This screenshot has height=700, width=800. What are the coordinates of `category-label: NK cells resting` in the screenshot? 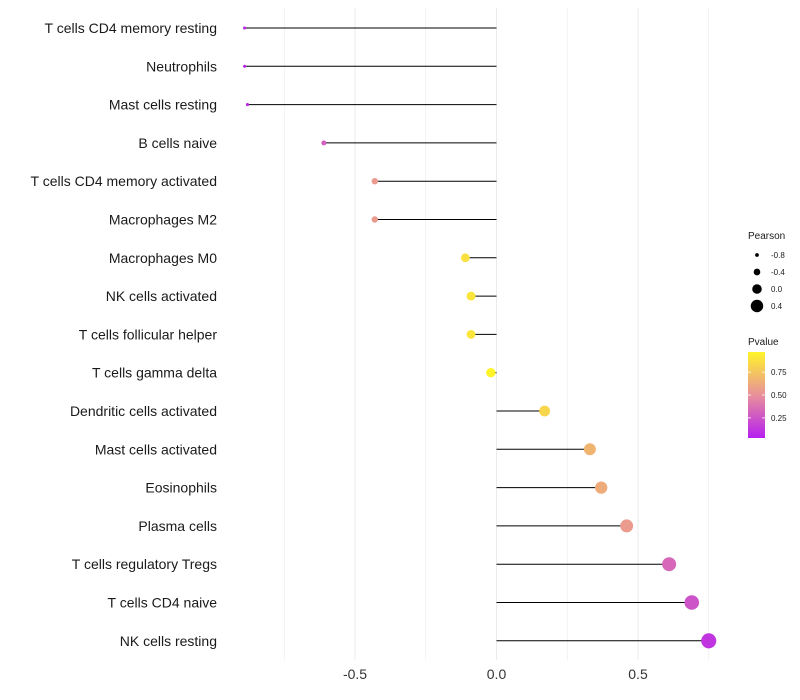 It's located at (168, 641).